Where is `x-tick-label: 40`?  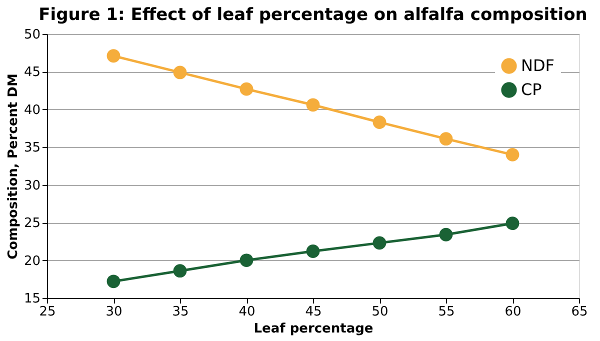
x-tick-label: 40 is located at coordinates (247, 312).